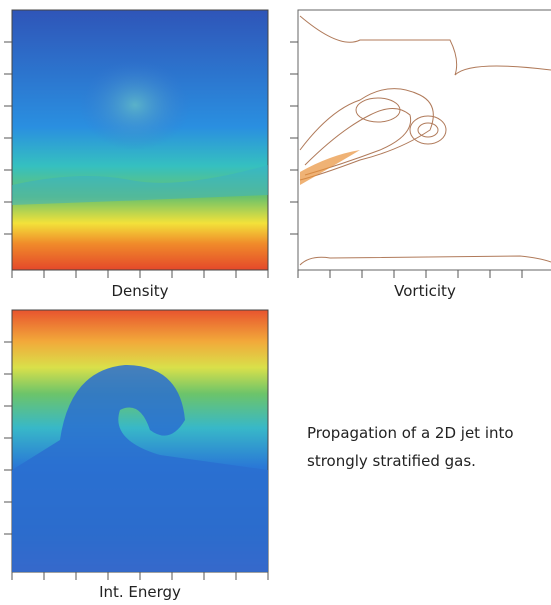 The height and width of the screenshot is (605, 551). Describe the element at coordinates (135, 105) in the screenshot. I see `density-vortex` at that location.